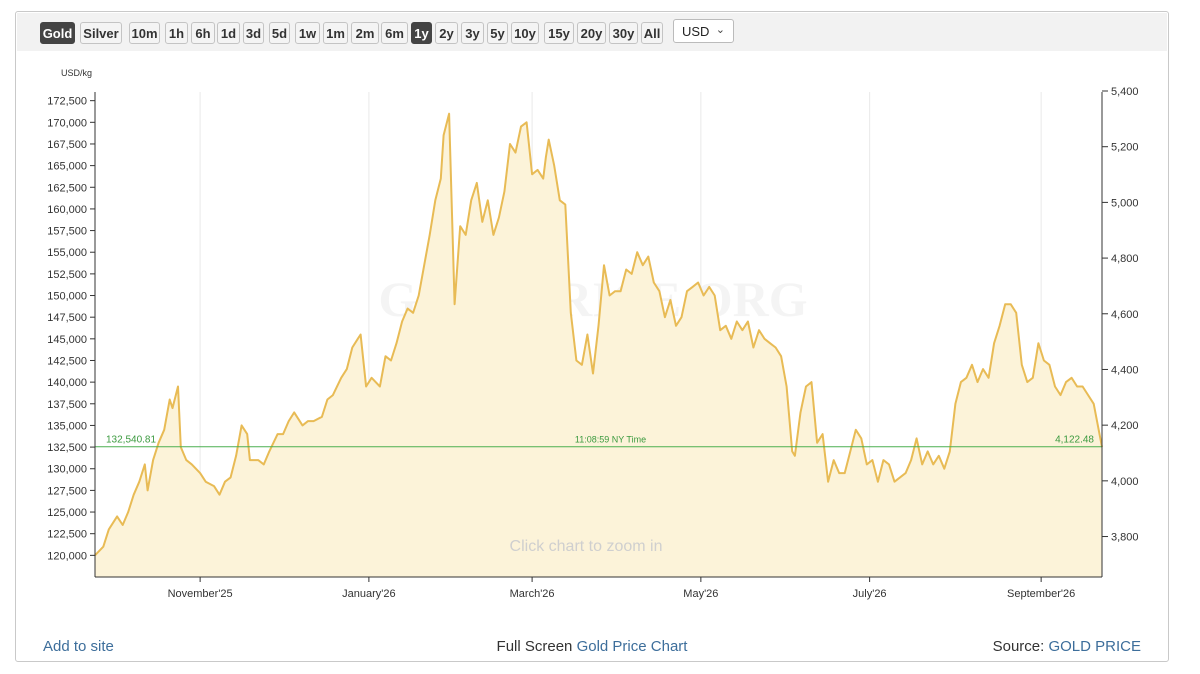  What do you see at coordinates (279, 33) in the screenshot?
I see `range-button-5d: 5d` at bounding box center [279, 33].